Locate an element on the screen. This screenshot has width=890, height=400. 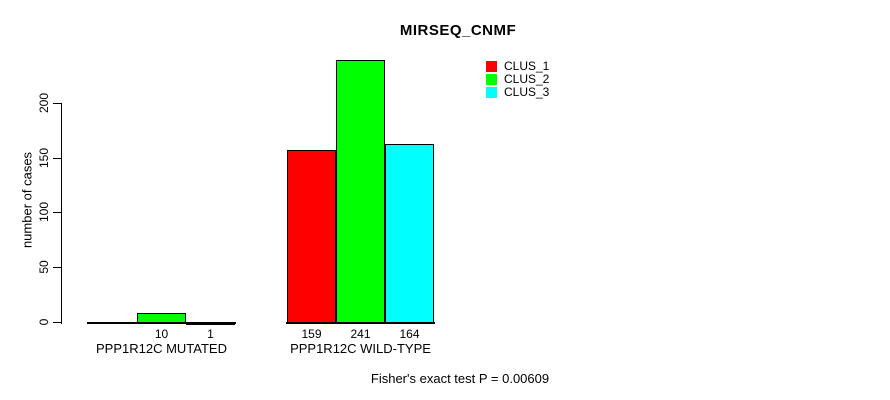
legend-item-label: CLUS_3 is located at coordinates (527, 92).